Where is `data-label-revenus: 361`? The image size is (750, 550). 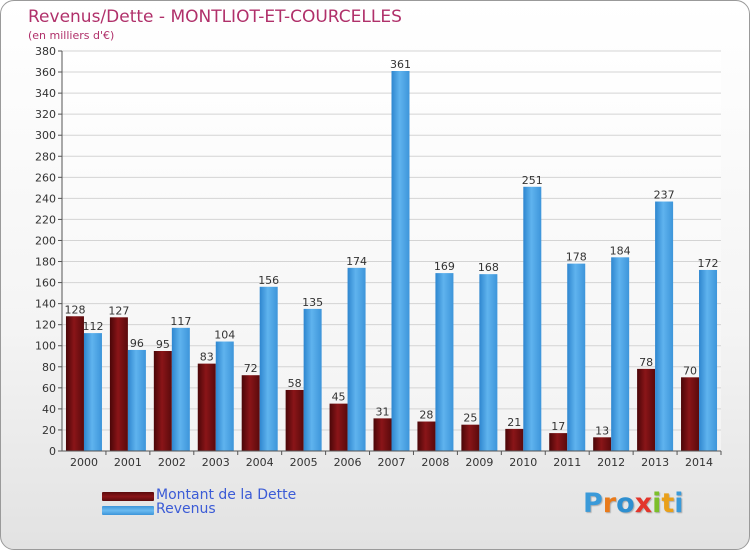
data-label-revenus: 361 is located at coordinates (400, 64).